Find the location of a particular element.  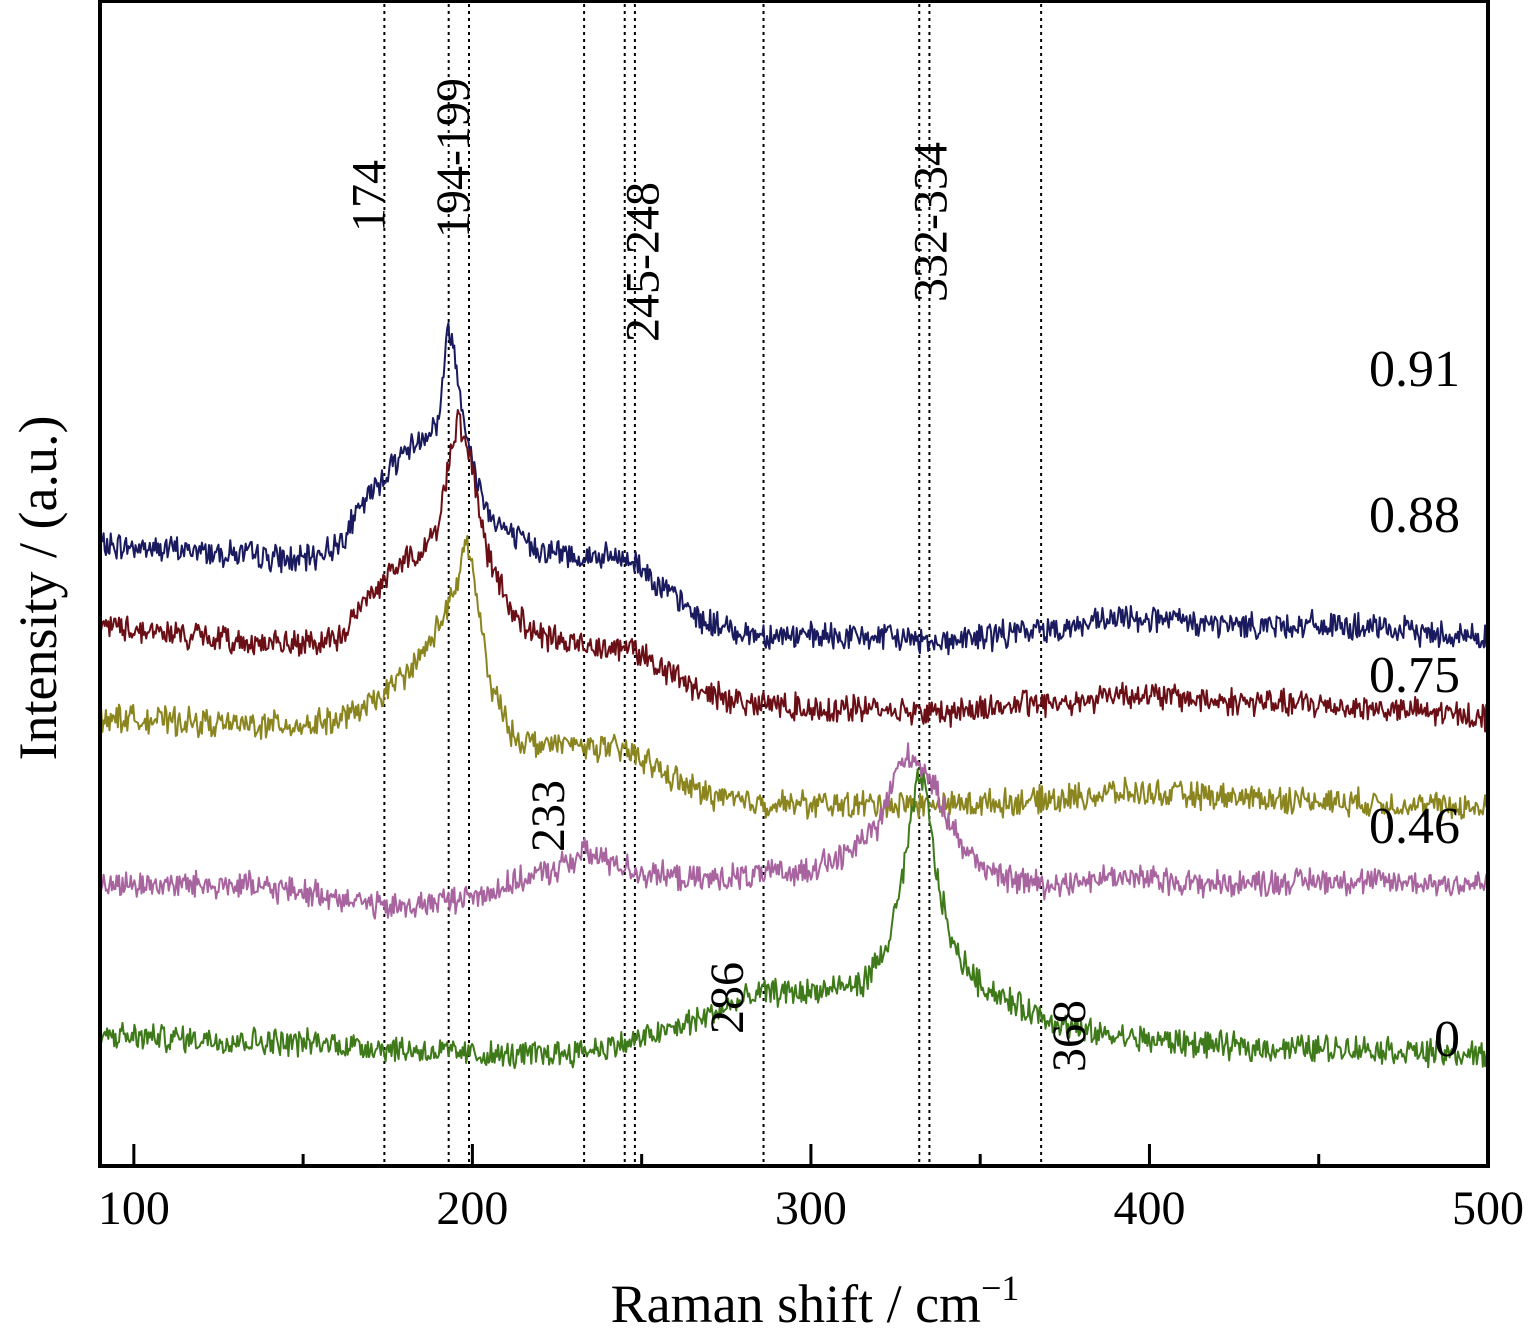

series-line-0.46 is located at coordinates (794, 831).